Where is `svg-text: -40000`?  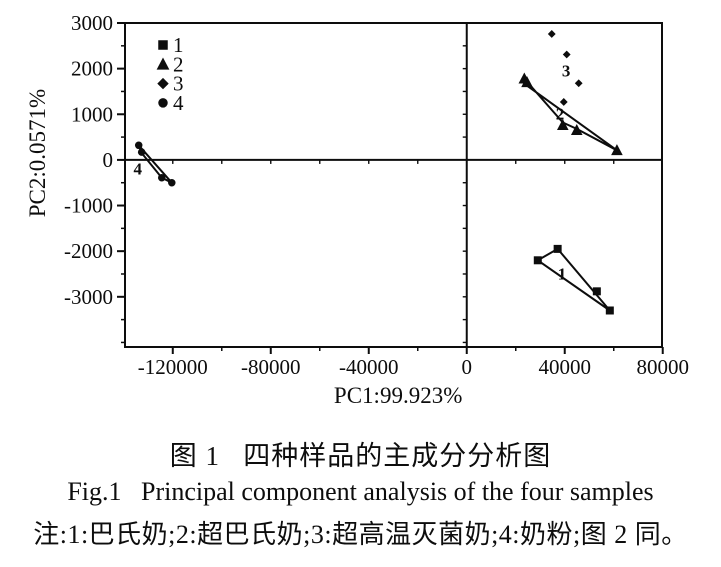 svg-text: -40000 is located at coordinates (369, 367).